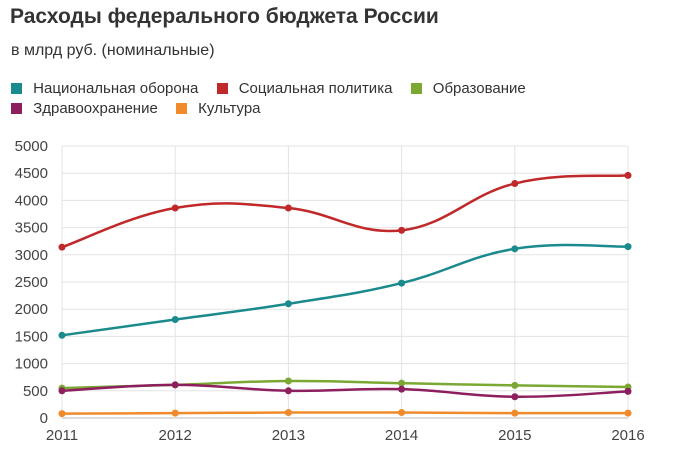 Image resolution: width=690 pixels, height=469 pixels. What do you see at coordinates (95, 108) in the screenshot?
I see `legend-label-healthcare: Здравоохранение` at bounding box center [95, 108].